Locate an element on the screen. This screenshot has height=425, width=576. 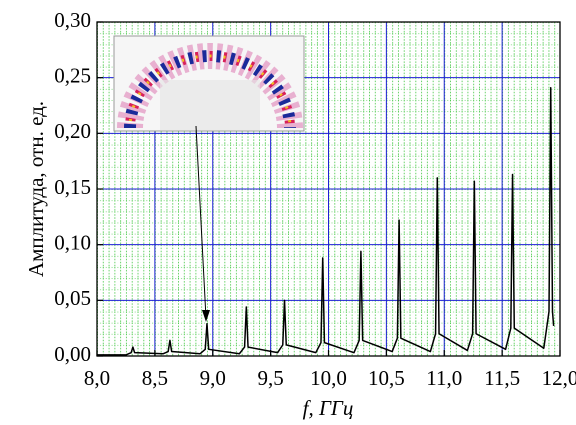
y-tick-label: 0,00 is located at coordinates (72, 354).